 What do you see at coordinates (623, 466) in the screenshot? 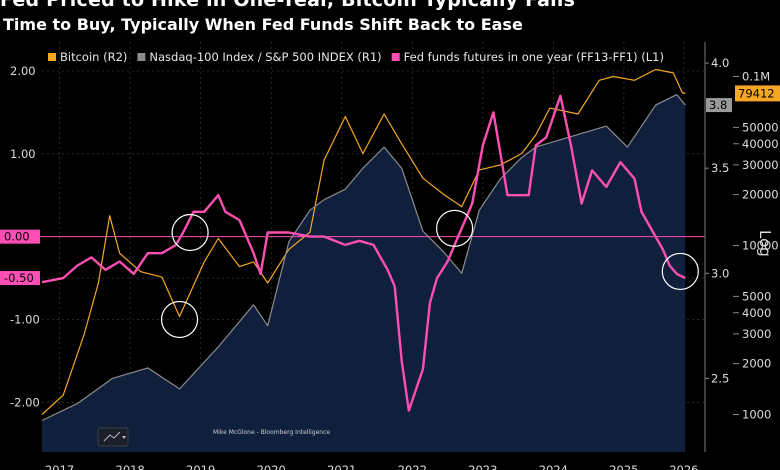
I see `x-axis-tick-label: 2025` at bounding box center [623, 466].